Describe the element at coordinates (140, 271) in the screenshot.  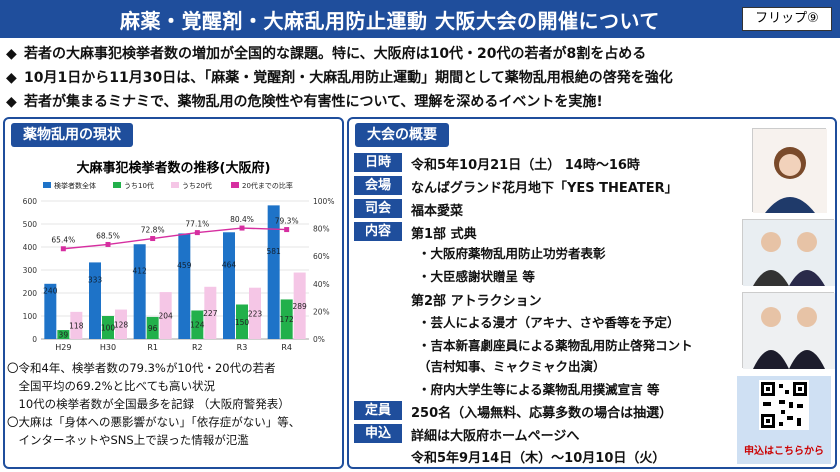
I see `data-label: 412` at that location.